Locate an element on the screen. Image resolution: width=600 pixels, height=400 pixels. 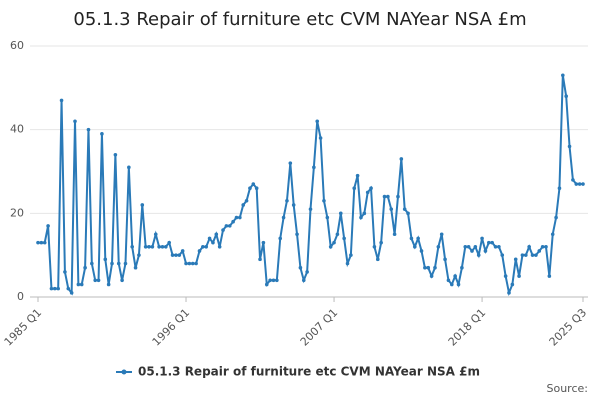
x-tick-label: 2025 Q3 is located at coordinates (568, 327).